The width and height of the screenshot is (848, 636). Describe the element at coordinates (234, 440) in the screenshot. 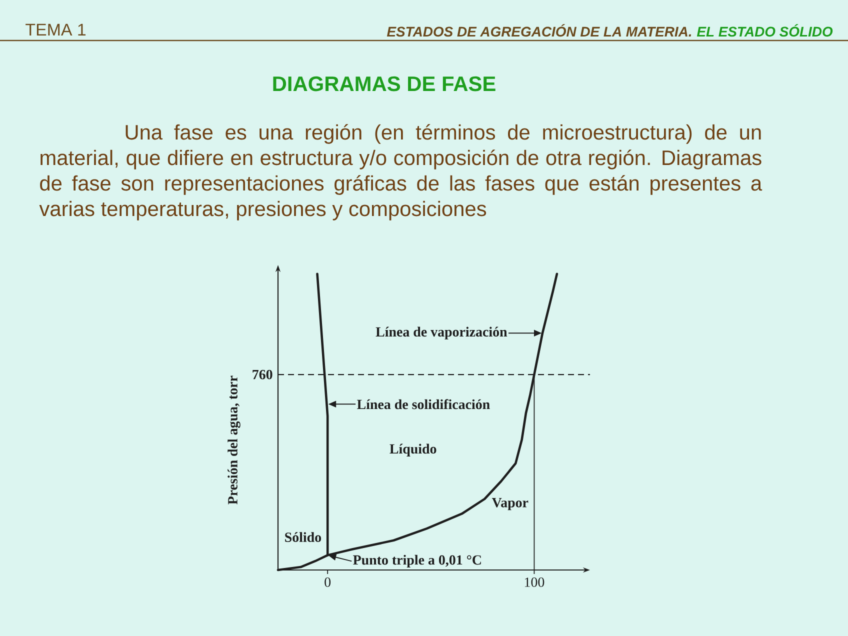

I see `y-axis-title: Presión del agua, torr` at that location.